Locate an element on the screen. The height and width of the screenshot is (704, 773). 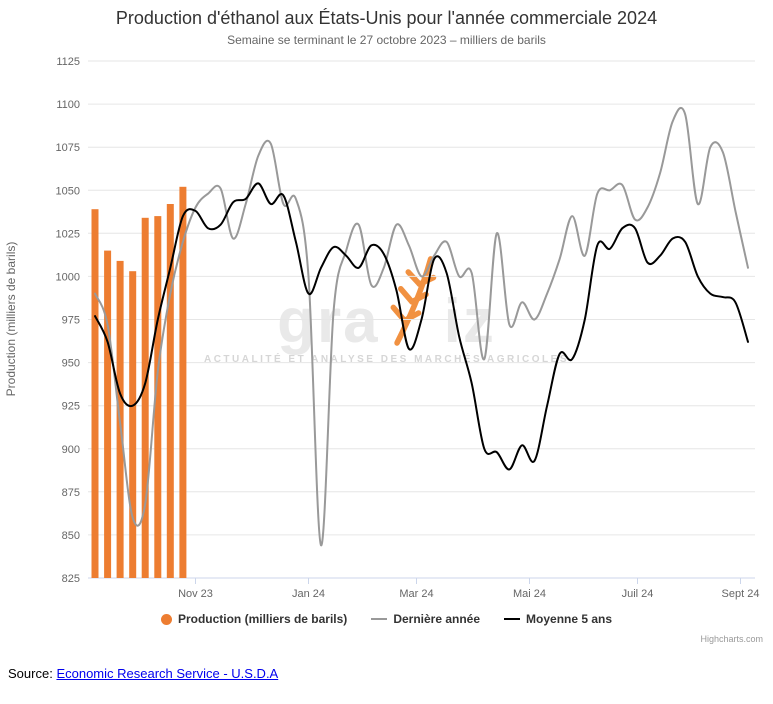
legend-item-production: Production (milliers de barils) is located at coordinates (254, 619).